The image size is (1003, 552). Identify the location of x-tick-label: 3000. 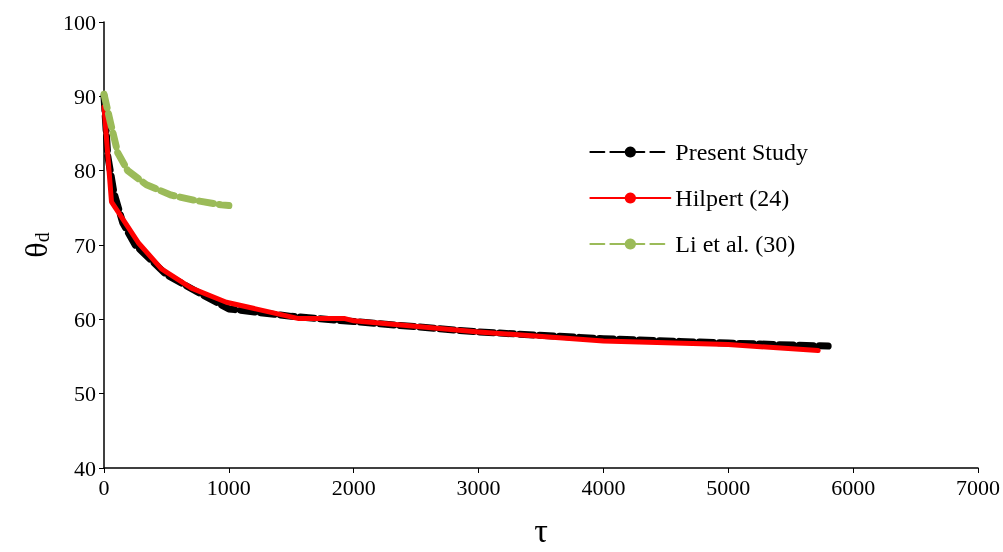
(478, 487).